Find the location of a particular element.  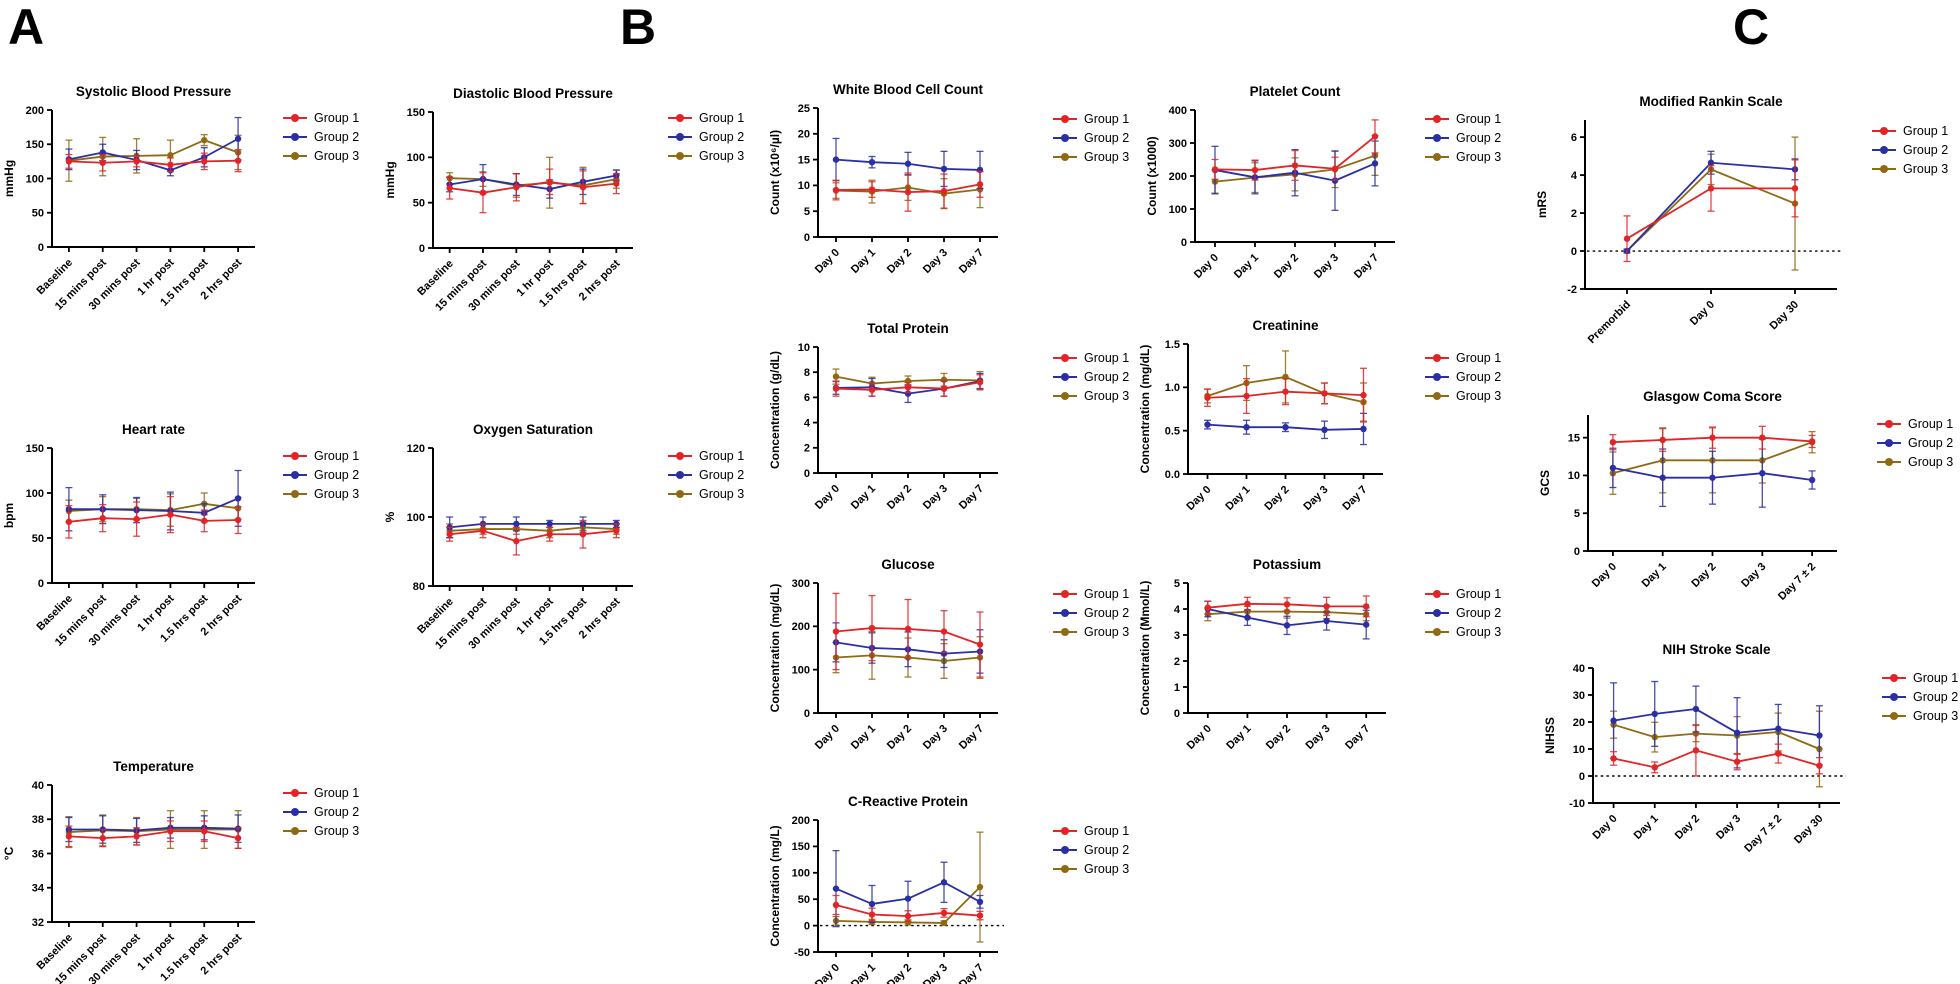

chart-title: Glasgow Coma Score is located at coordinates (1712, 396).